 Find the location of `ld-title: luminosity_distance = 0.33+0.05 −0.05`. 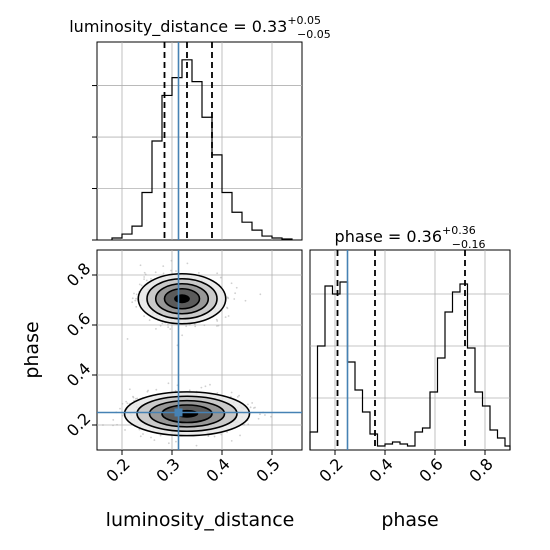

ld-title: luminosity_distance = 0.33+0.05 −0.05 is located at coordinates (200, 27).